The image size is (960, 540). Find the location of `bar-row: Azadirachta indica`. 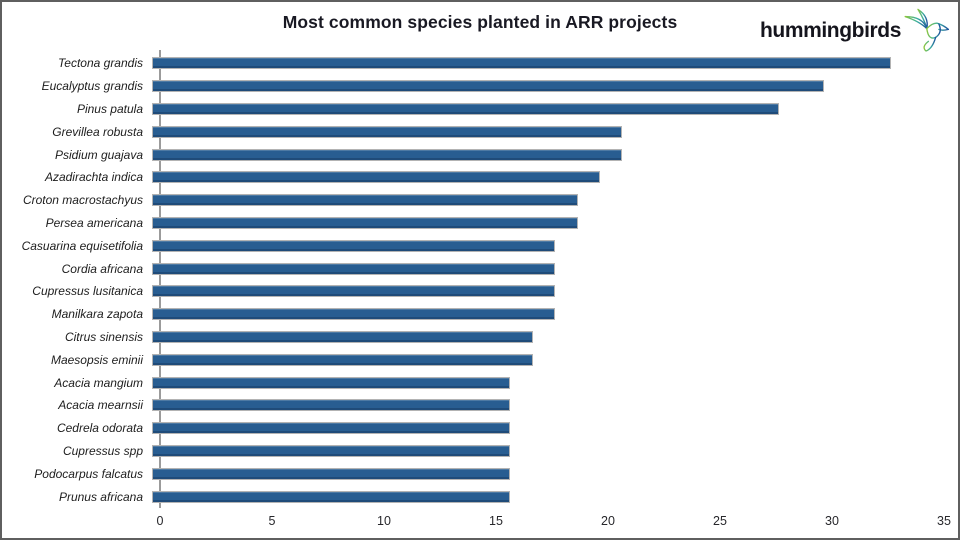

bar-row: Azadirachta indica is located at coordinates (480, 177).